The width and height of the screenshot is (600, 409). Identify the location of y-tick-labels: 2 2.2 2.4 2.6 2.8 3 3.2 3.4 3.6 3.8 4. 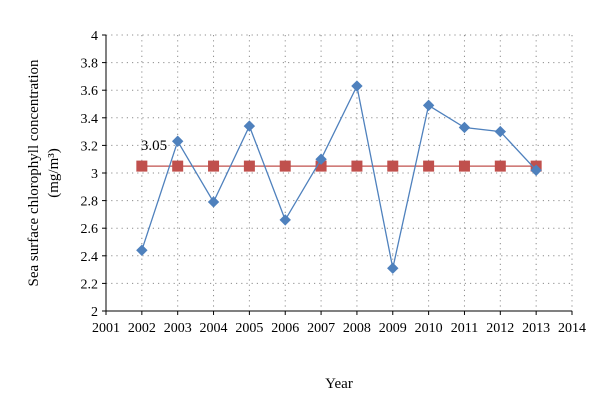
(90, 174).